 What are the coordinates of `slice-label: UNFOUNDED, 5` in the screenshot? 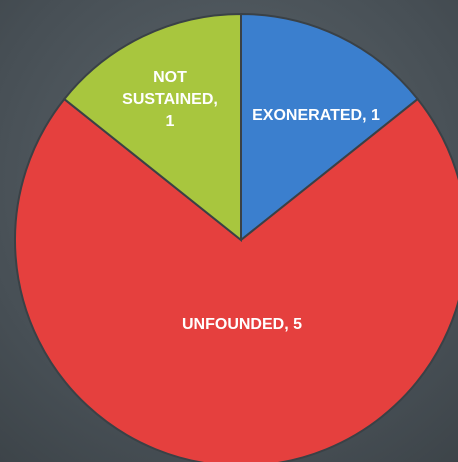 It's located at (241, 324).